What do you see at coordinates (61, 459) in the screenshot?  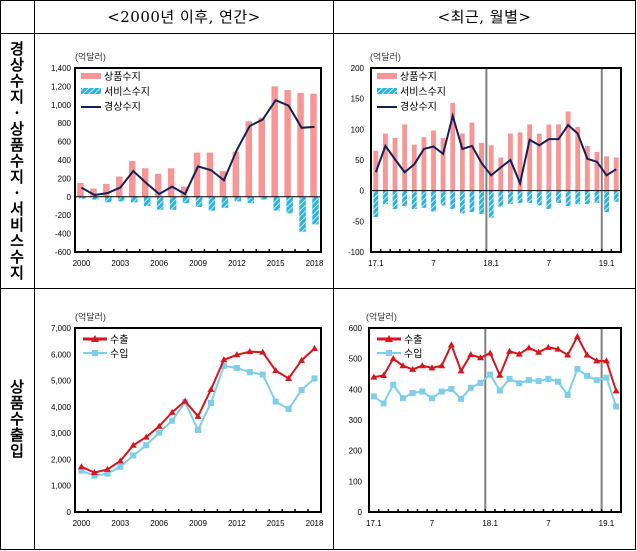 I see `y-tick-label: 2,000` at bounding box center [61, 459].